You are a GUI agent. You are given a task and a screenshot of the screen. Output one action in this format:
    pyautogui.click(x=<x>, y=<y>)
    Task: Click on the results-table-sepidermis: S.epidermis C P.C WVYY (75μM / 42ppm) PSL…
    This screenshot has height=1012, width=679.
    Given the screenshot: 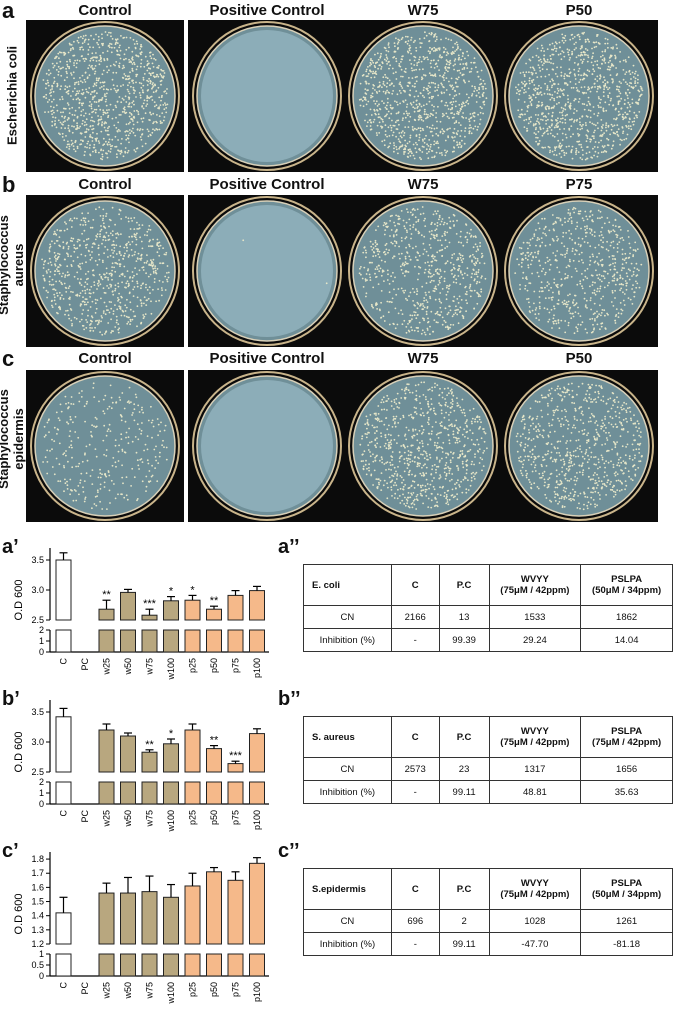 What is the action you would take?
    pyautogui.click(x=488, y=912)
    